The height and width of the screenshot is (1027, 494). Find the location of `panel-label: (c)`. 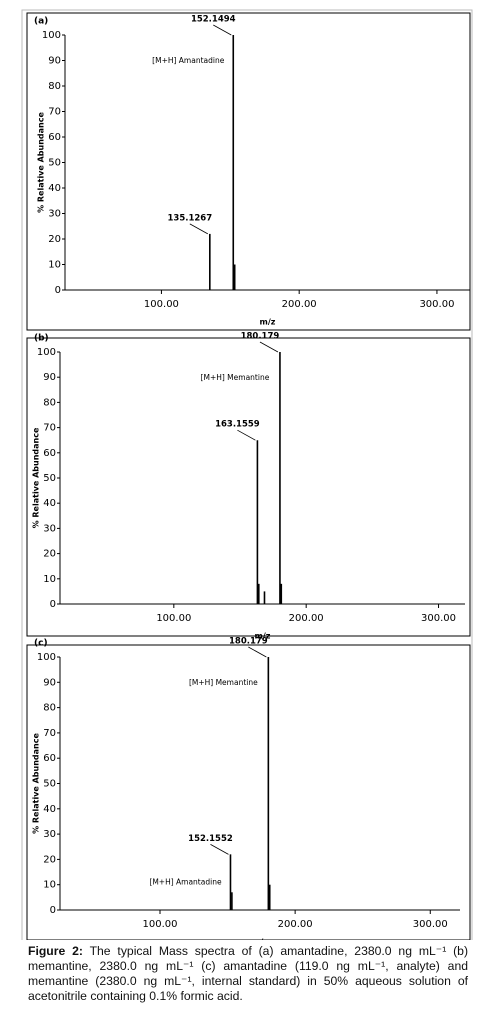

panel-label: (c) is located at coordinates (41, 644).